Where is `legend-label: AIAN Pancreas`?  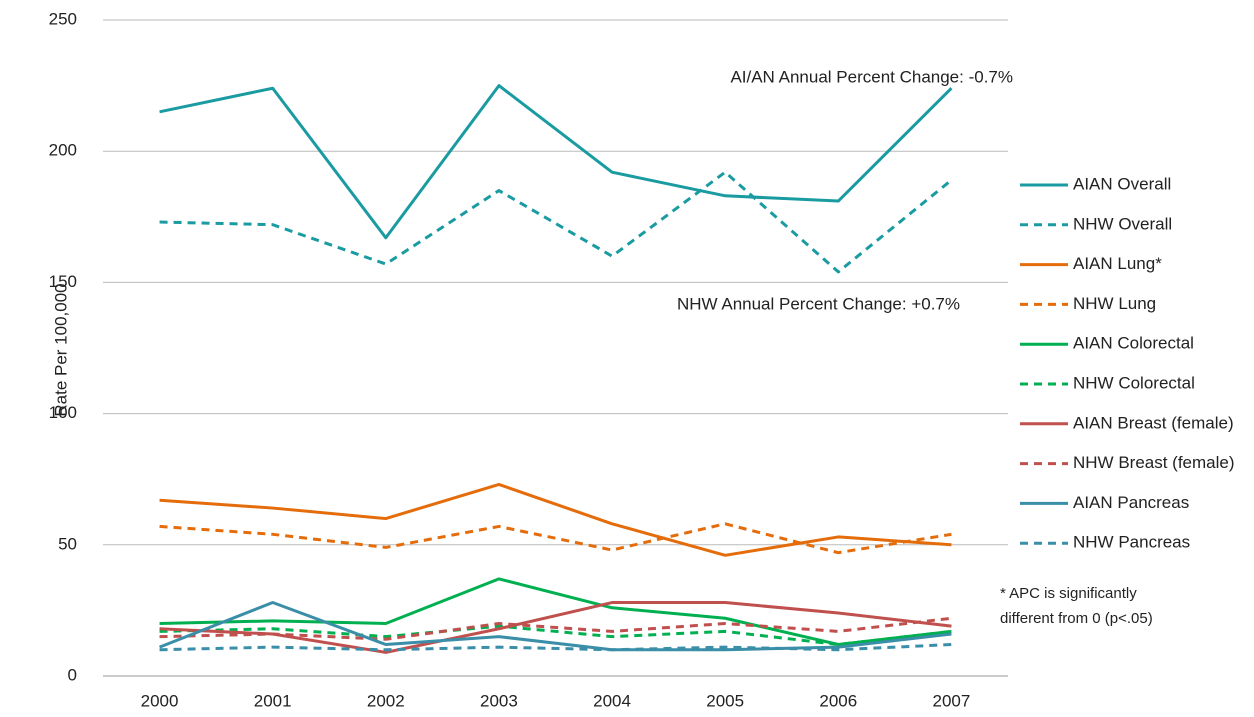 legend-label: AIAN Pancreas is located at coordinates (1131, 502).